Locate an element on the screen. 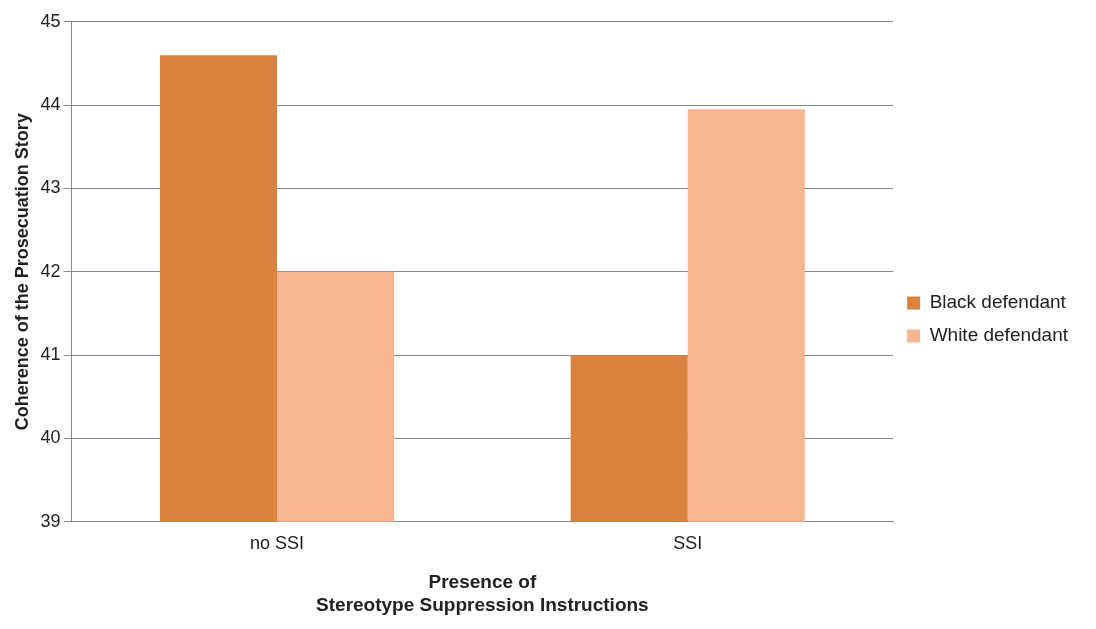  y-tick-label: 44 is located at coordinates (50, 104).